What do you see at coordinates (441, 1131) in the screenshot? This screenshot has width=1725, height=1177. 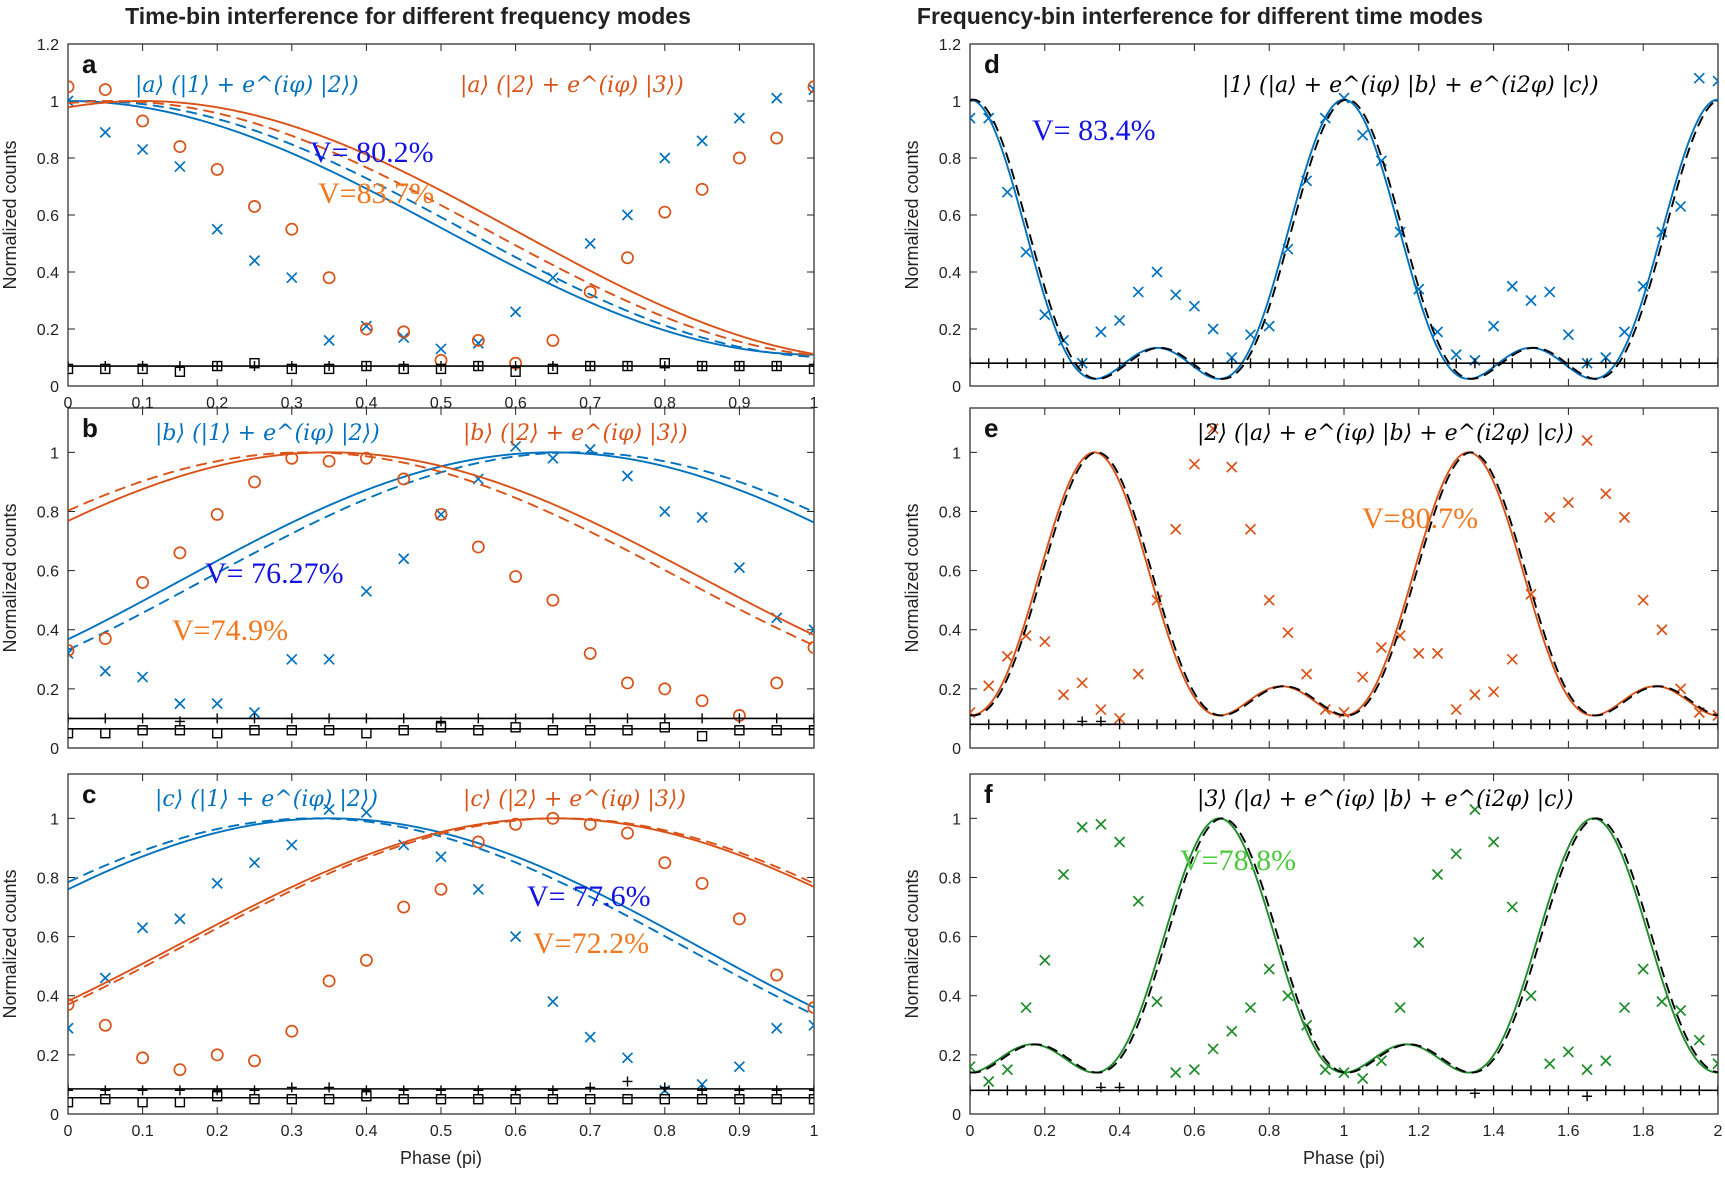 I see `x-tick-label: 0.5` at bounding box center [441, 1131].